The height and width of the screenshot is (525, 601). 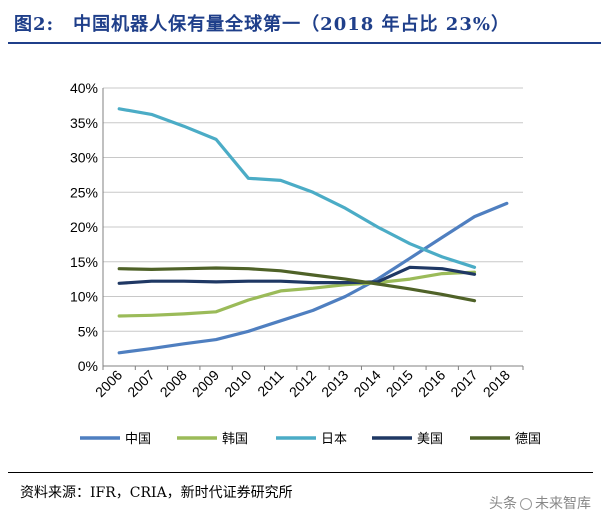 I want to click on x-tick-label: 2013, so click(x=334, y=383).